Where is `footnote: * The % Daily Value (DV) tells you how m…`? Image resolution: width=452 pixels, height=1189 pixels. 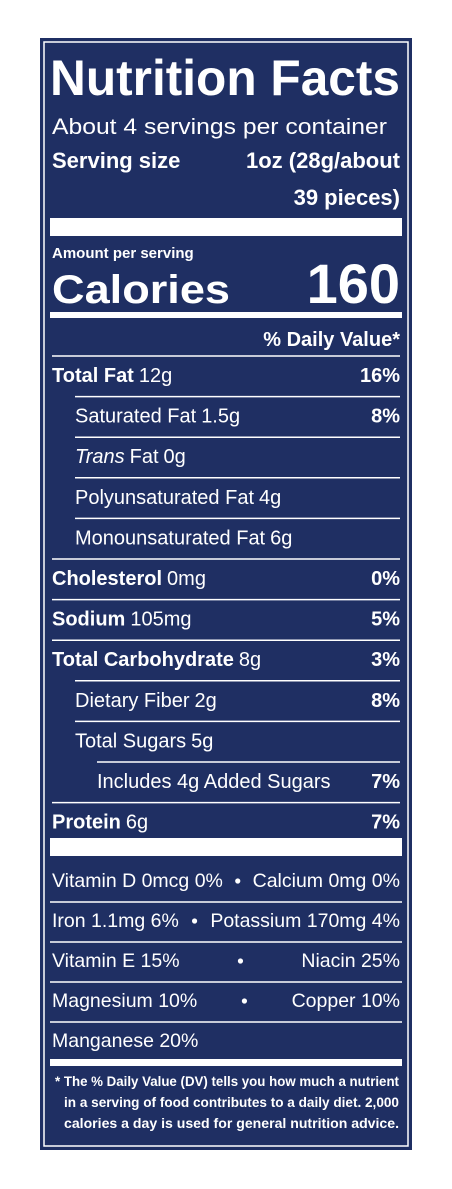
footnote: * The % Daily Value (DV) tells you how m… is located at coordinates (227, 1081).